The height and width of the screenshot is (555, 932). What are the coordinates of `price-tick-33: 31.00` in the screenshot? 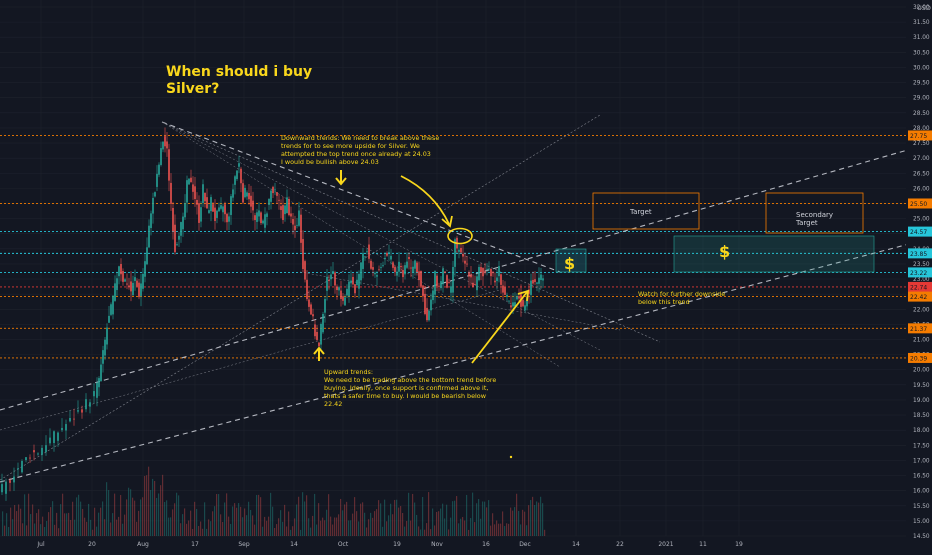 It's located at (921, 38).